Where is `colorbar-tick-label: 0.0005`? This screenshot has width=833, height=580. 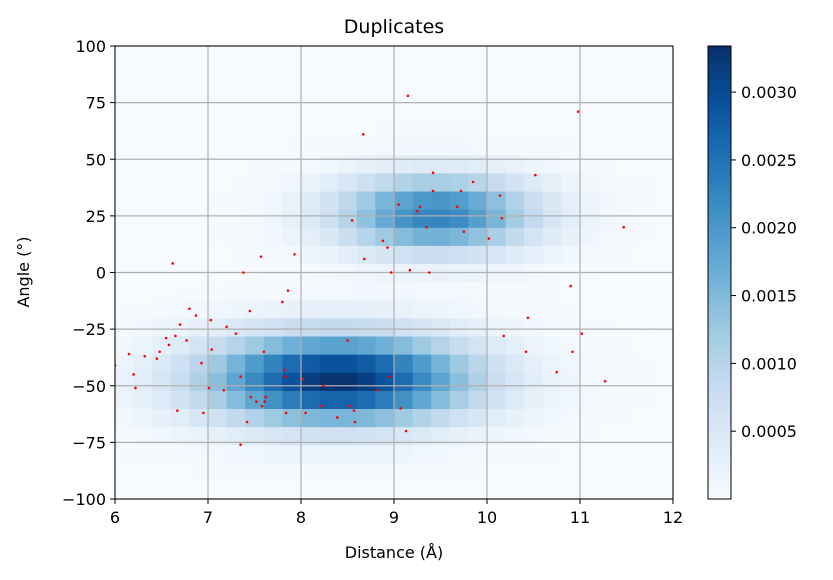 colorbar-tick-label: 0.0005 is located at coordinates (769, 431).